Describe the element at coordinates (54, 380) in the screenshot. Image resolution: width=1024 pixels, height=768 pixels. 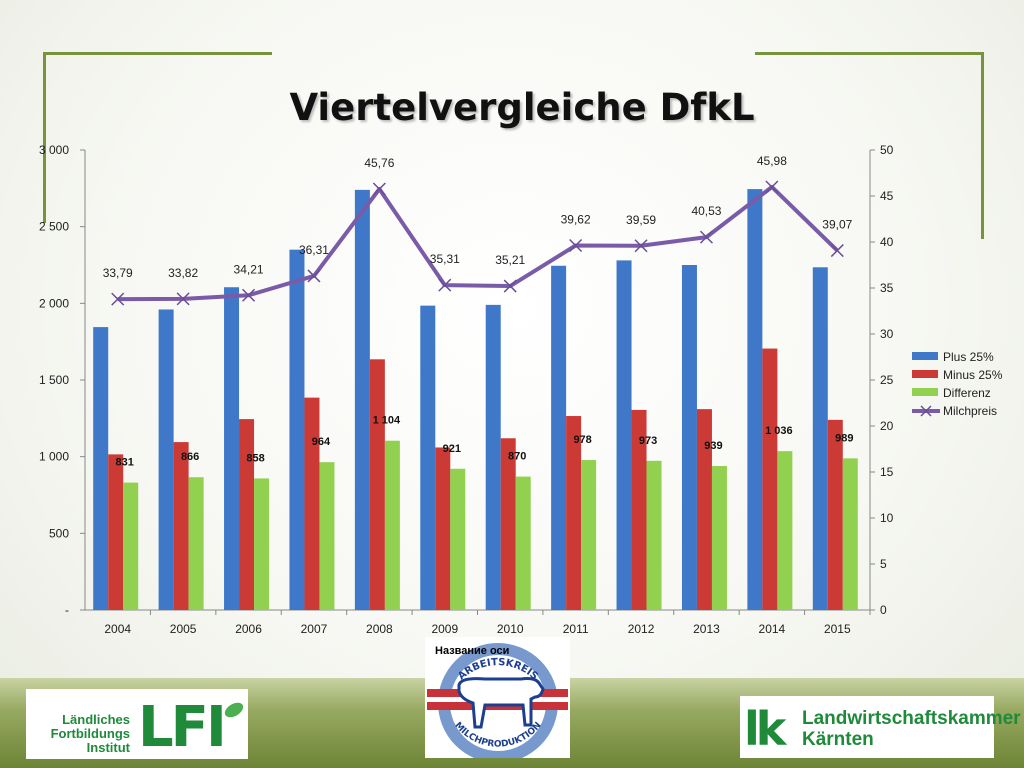
I see `y-tick-label: 1 500` at that location.